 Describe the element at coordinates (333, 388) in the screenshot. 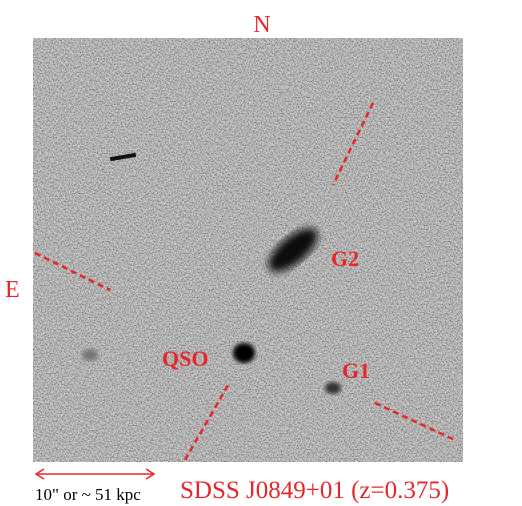

I see `galaxy-g1` at that location.